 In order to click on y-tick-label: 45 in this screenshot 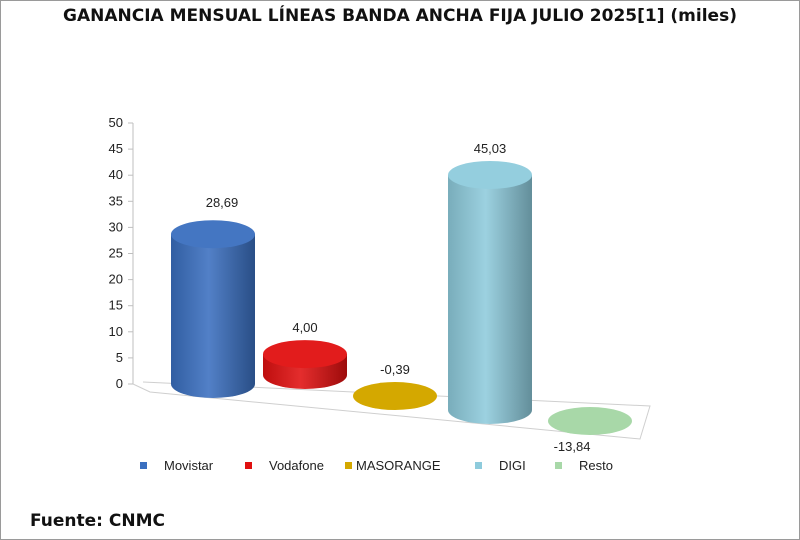, I will do `click(116, 148)`.